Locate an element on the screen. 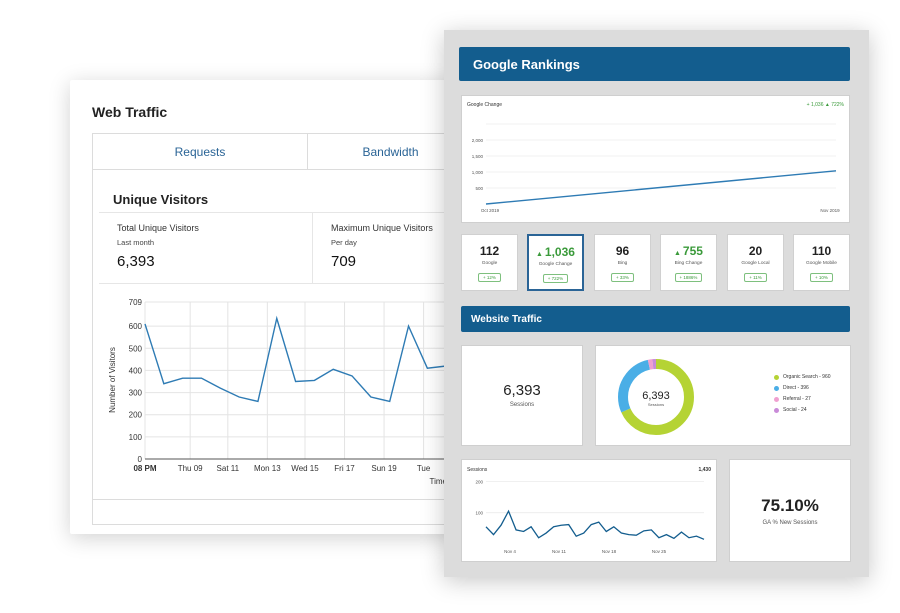  metric-change-badge: + 33% is located at coordinates (622, 277).